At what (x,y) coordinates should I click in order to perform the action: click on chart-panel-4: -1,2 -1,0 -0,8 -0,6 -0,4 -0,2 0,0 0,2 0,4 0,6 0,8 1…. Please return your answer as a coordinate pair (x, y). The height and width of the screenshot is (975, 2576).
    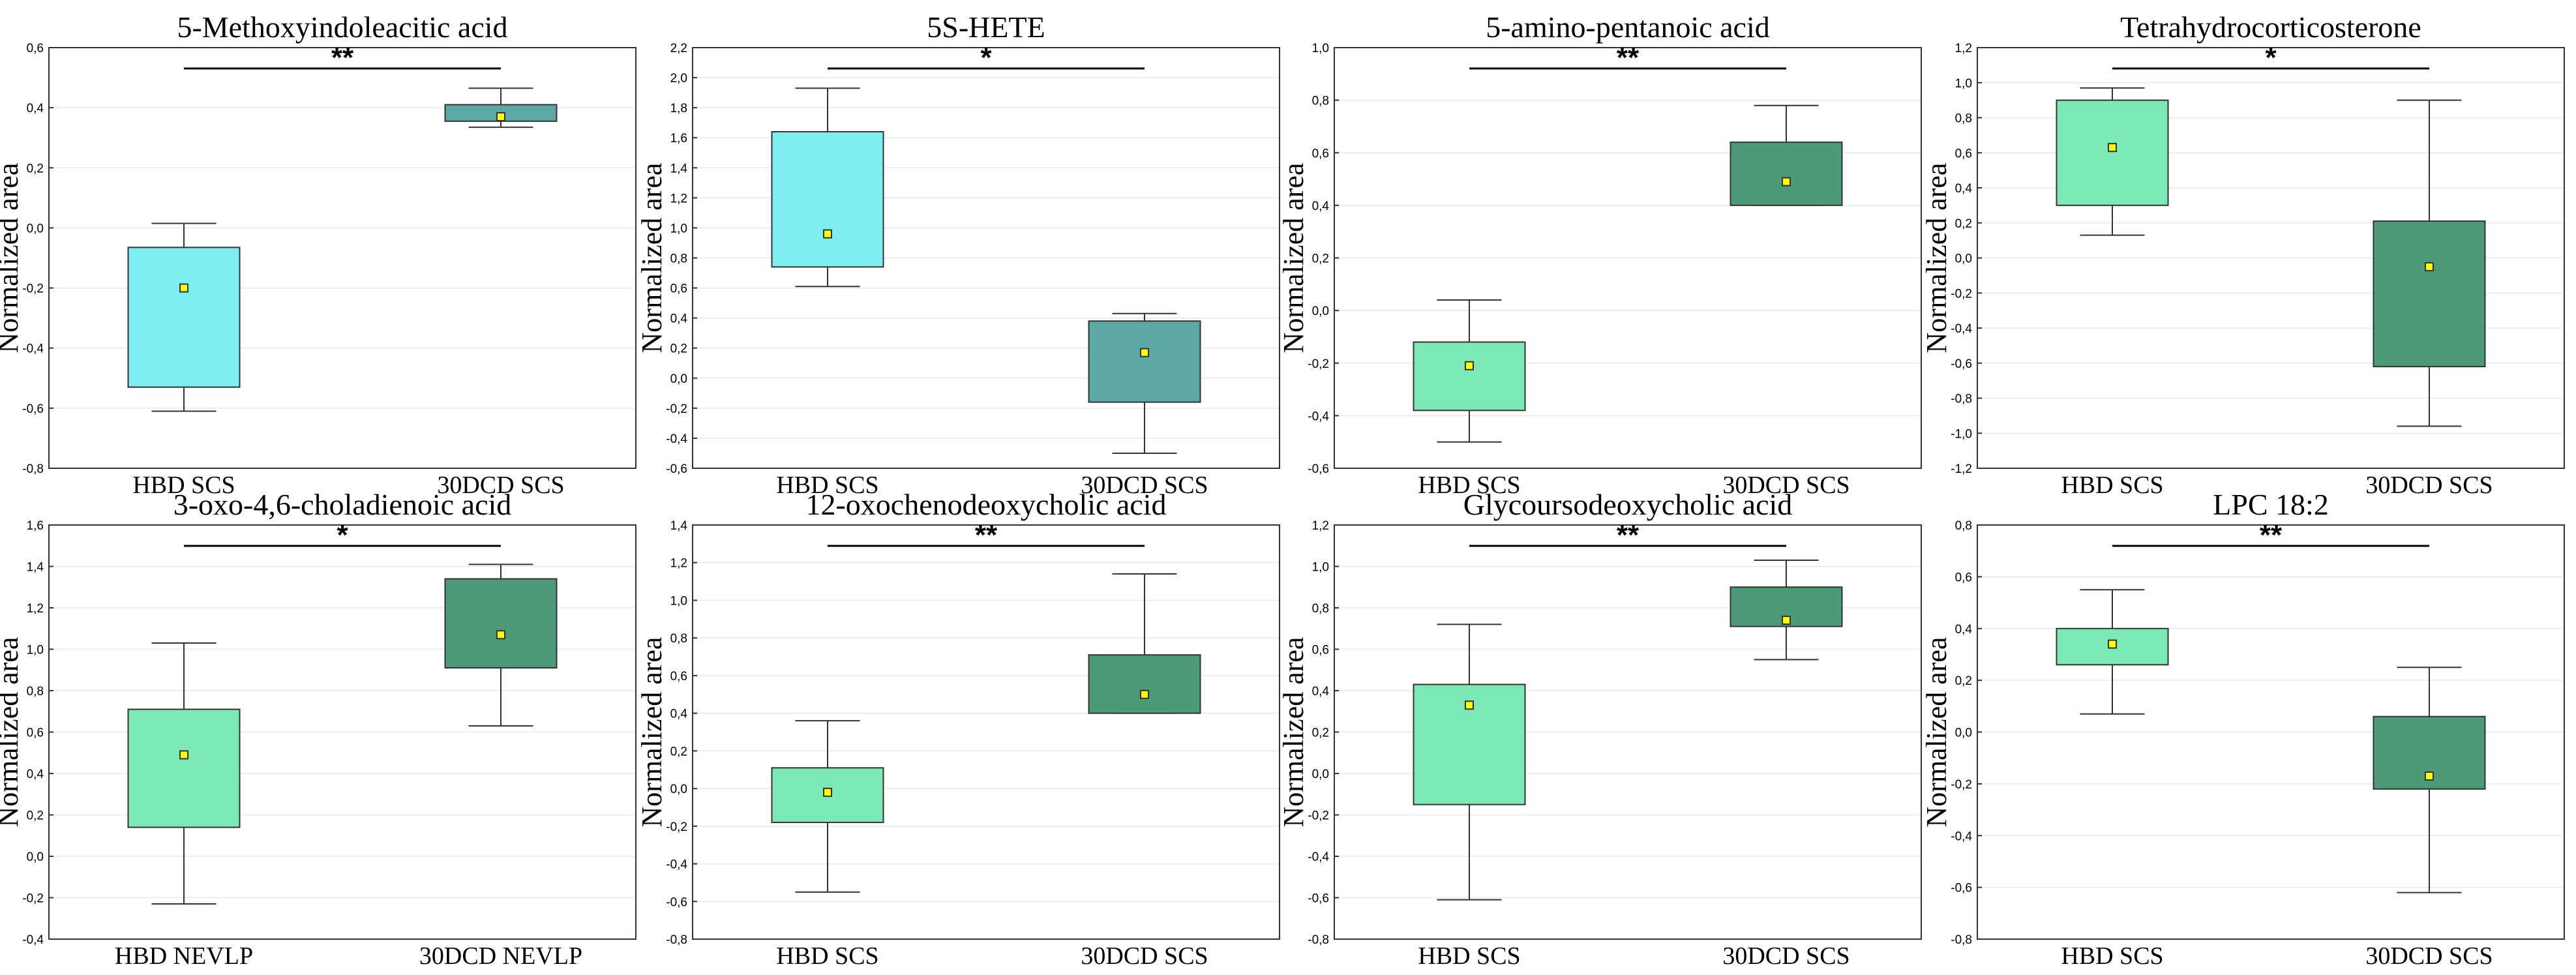
    Looking at the image, I should click on (2243, 254).